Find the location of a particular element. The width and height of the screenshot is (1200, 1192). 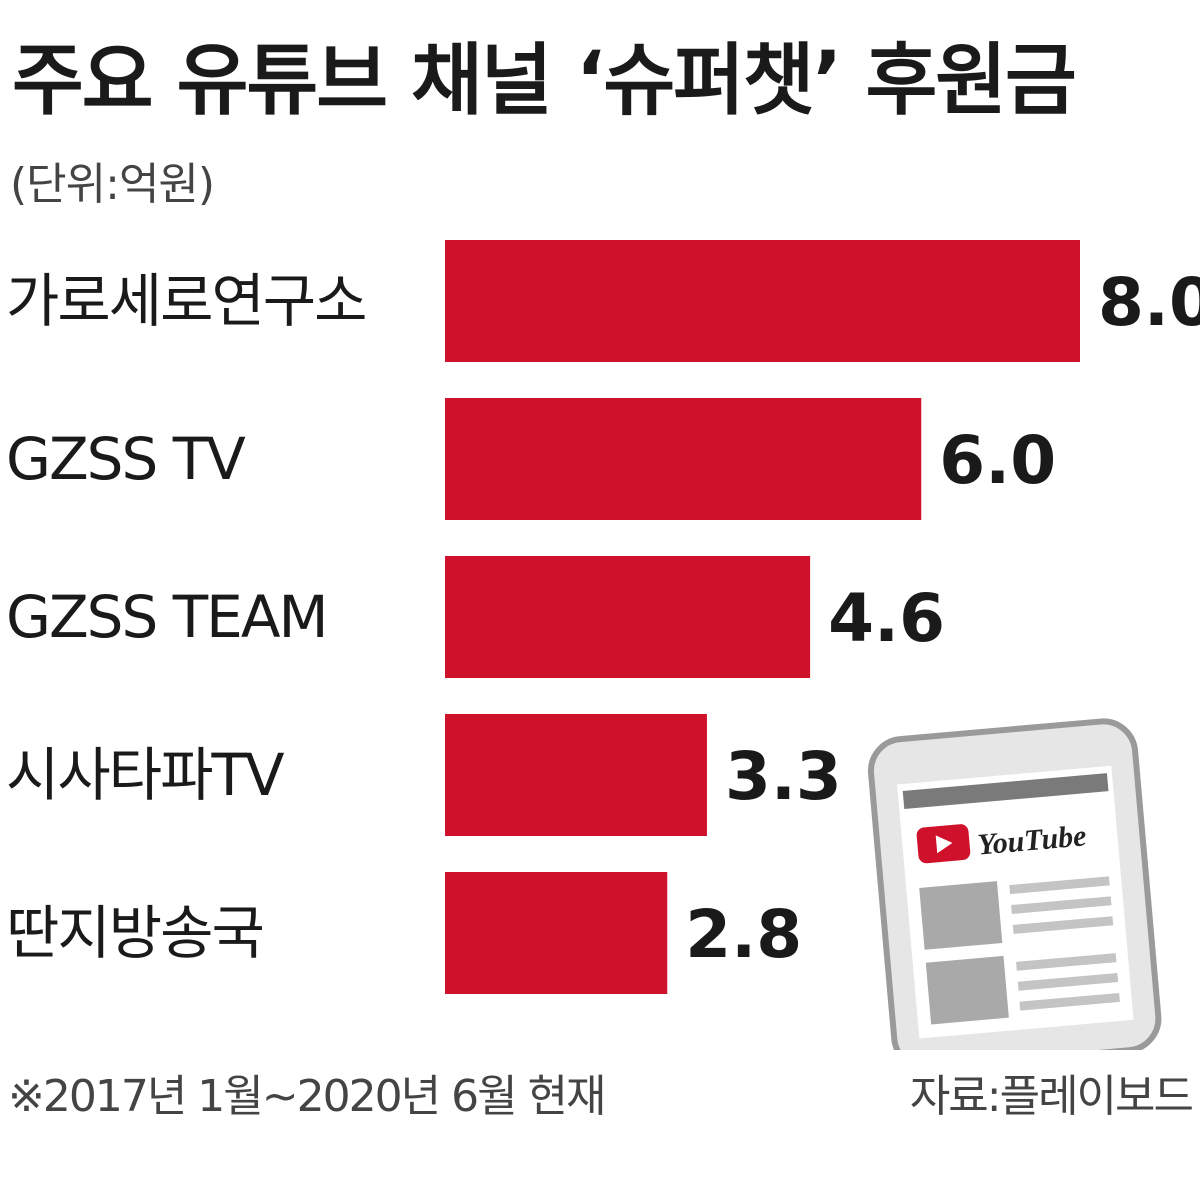

unit-label: (단위:억원) is located at coordinates (112, 184).